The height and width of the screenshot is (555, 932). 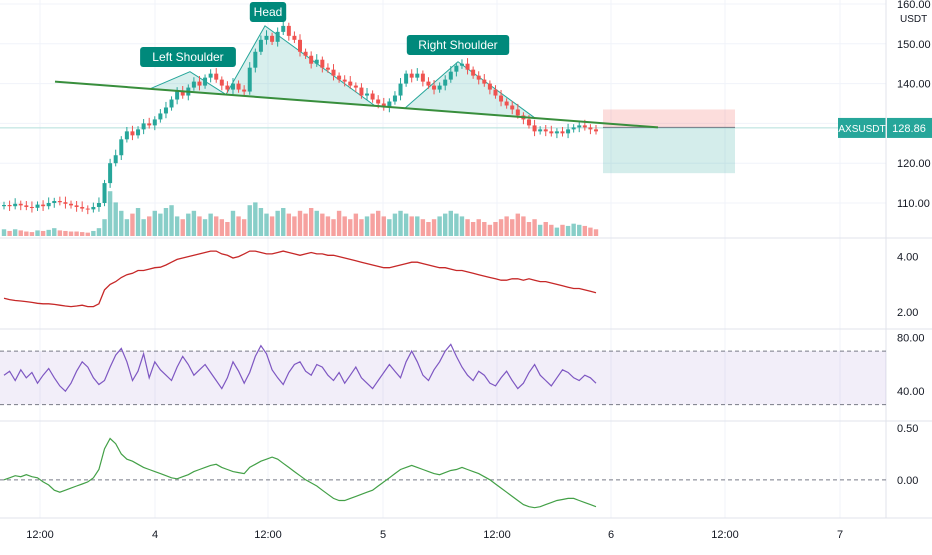 What do you see at coordinates (911, 339) in the screenshot?
I see `rsi-tick-label: 80.00` at bounding box center [911, 339].